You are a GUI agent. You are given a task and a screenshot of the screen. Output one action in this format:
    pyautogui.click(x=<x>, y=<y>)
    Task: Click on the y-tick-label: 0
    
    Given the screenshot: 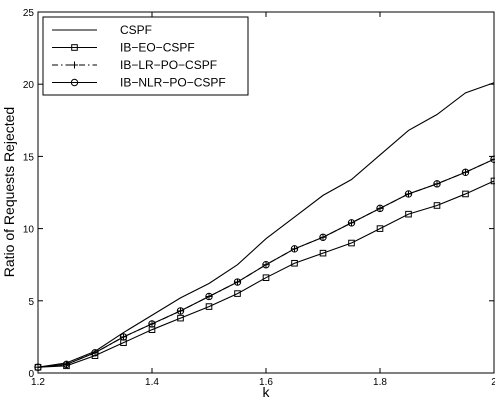 What is the action you would take?
    pyautogui.click(x=31, y=374)
    